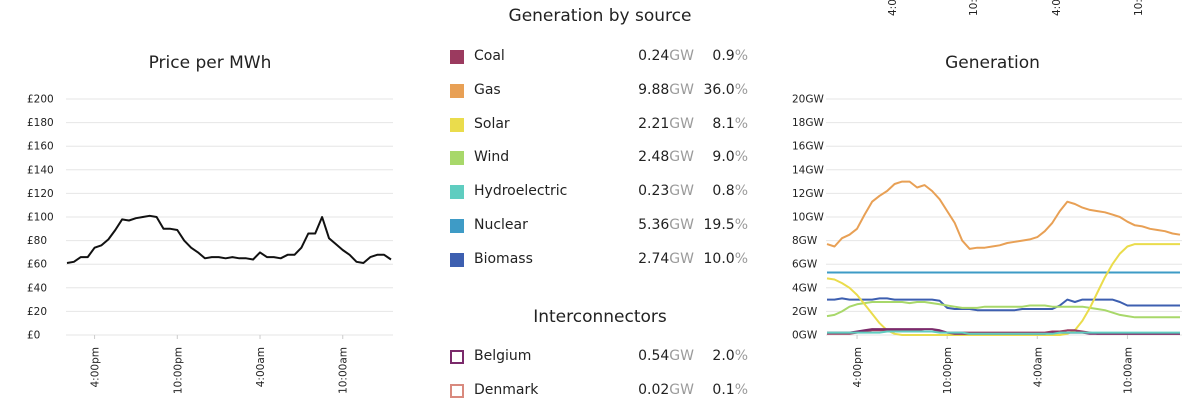 The image size is (1200, 406). What do you see at coordinates (521, 191) in the screenshot?
I see `source-name: Hydroelectric` at bounding box center [521, 191].